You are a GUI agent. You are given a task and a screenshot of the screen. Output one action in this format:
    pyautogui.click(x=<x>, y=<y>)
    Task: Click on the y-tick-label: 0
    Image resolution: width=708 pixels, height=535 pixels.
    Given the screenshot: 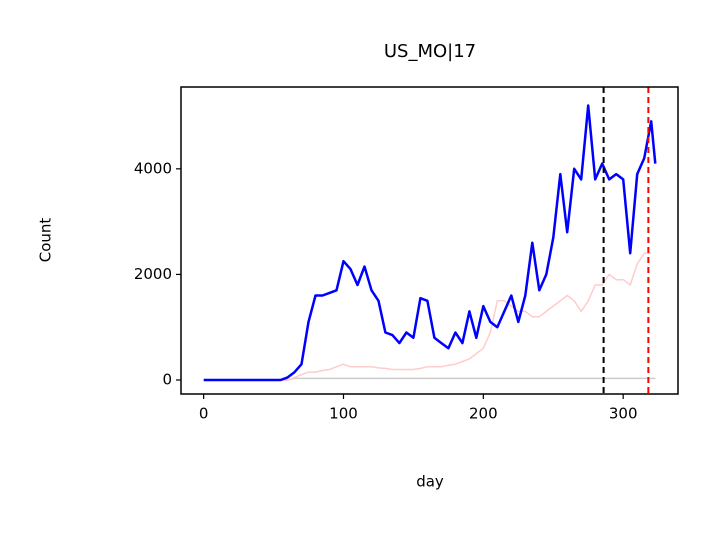 What is the action you would take?
    pyautogui.click(x=167, y=380)
    